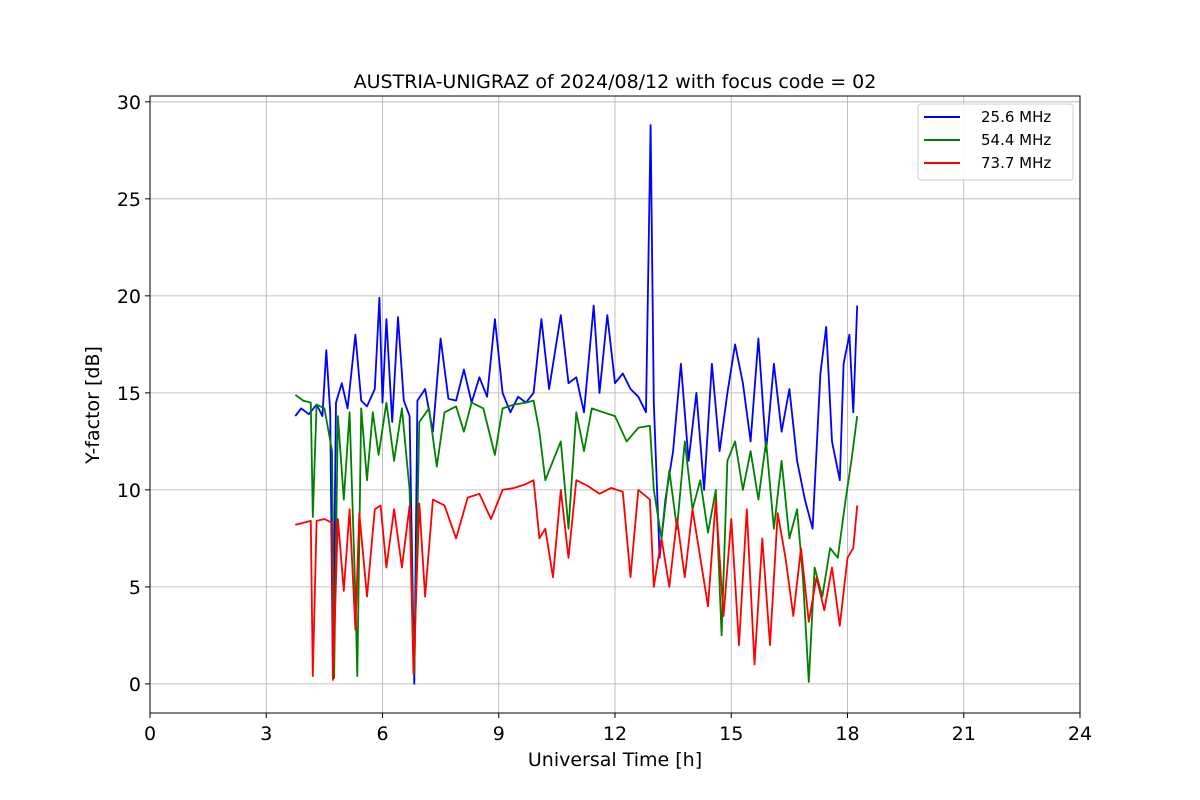  What do you see at coordinates (129, 200) in the screenshot?
I see `y-tick-label: 25` at bounding box center [129, 200].